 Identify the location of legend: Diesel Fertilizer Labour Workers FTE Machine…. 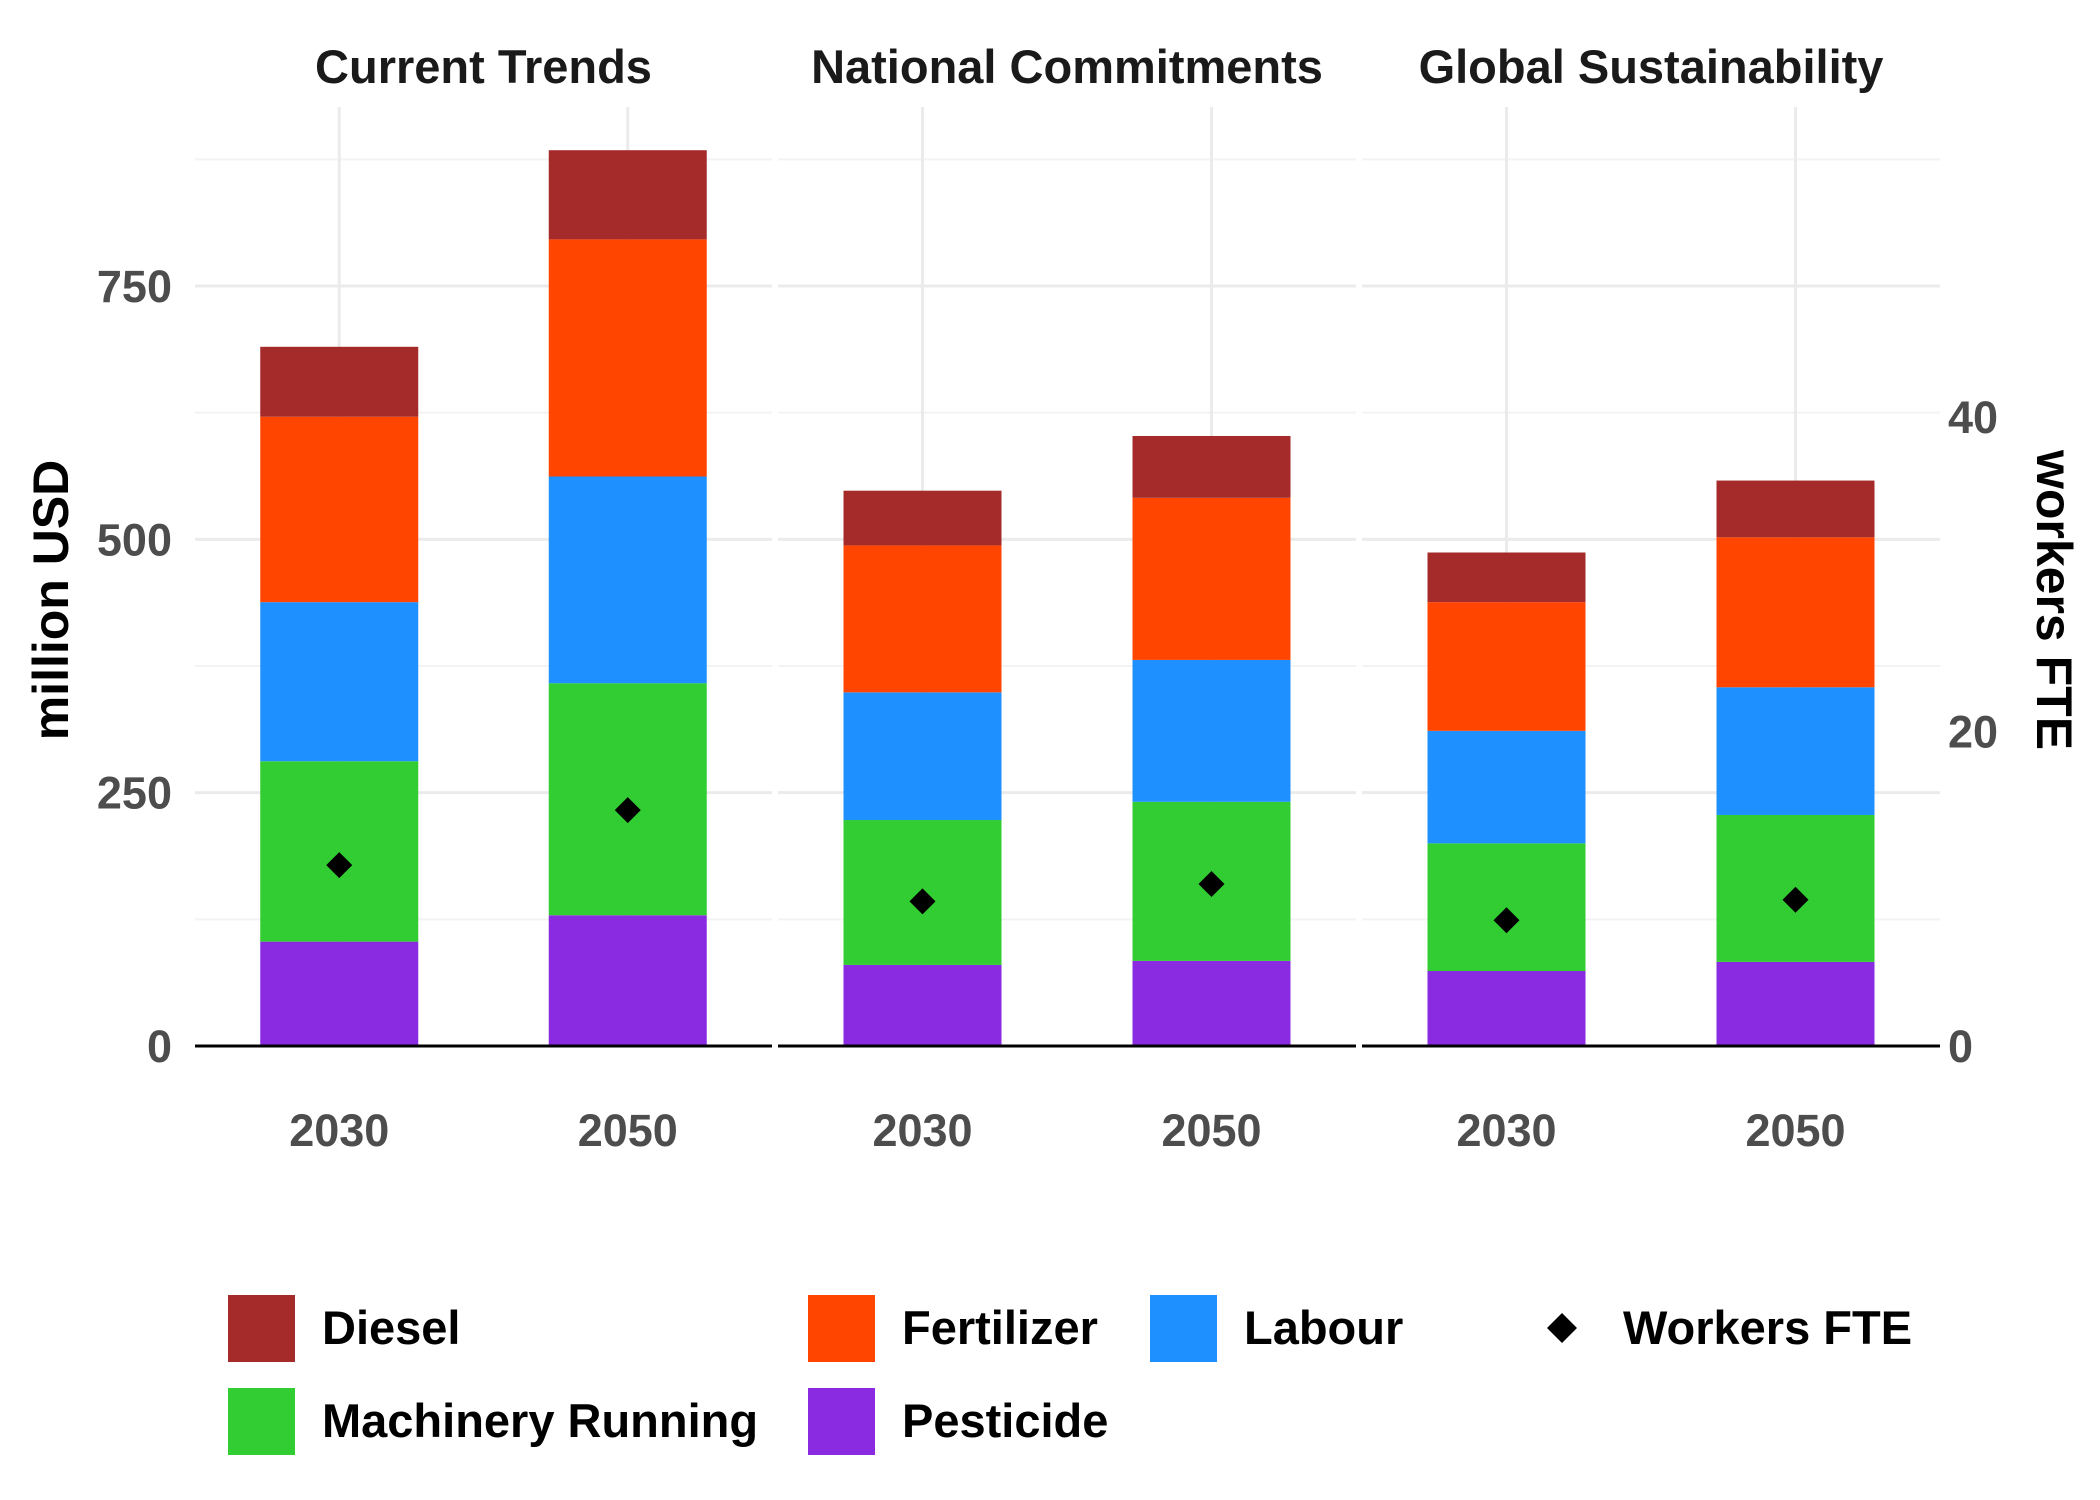
(1070, 1375).